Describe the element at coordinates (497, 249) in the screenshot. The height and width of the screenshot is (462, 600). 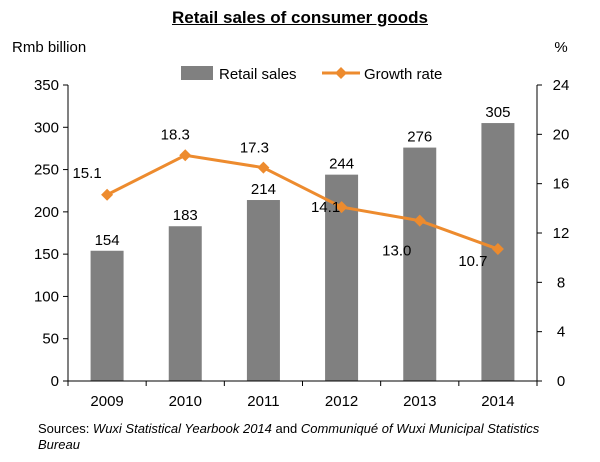
I see `growth-marker-2014` at that location.